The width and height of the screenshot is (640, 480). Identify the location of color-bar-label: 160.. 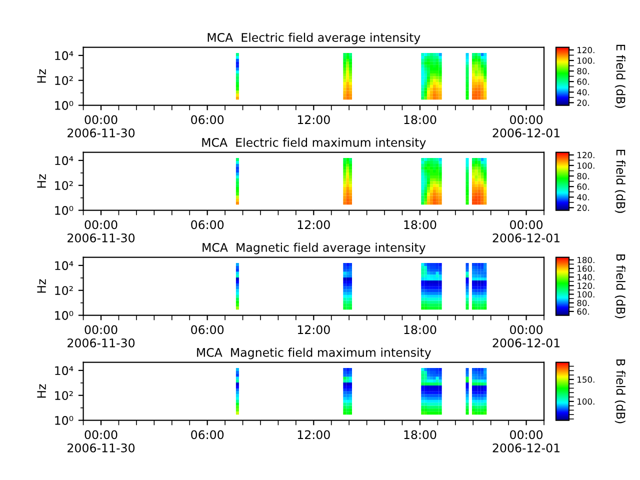
(586, 268).